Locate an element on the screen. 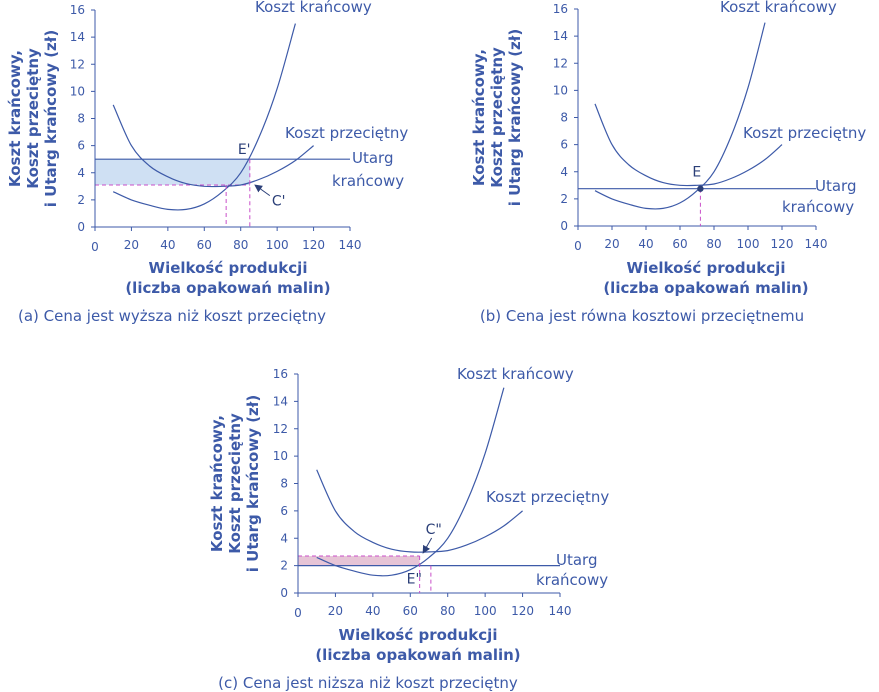  y-tick-label-b: 10 is located at coordinates (560, 90).